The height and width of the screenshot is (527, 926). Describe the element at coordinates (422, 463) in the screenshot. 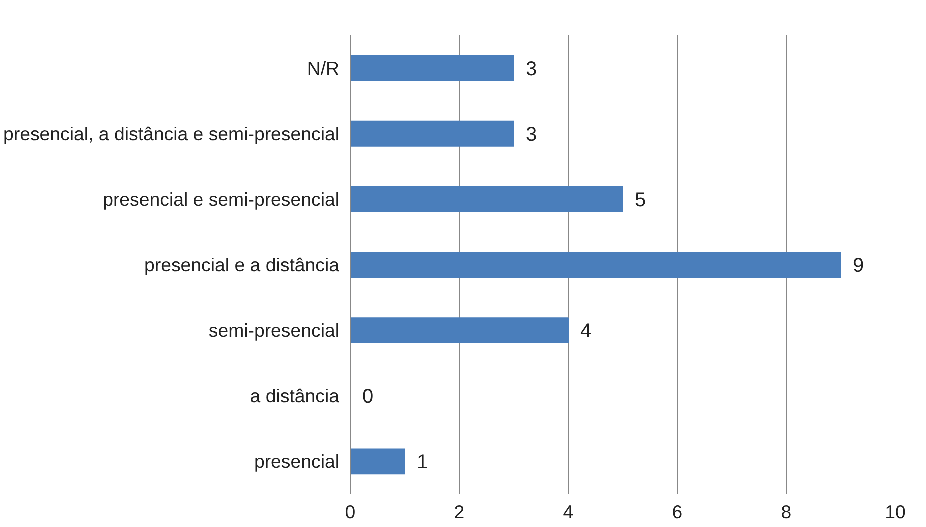

I see `data-label: 1` at that location.